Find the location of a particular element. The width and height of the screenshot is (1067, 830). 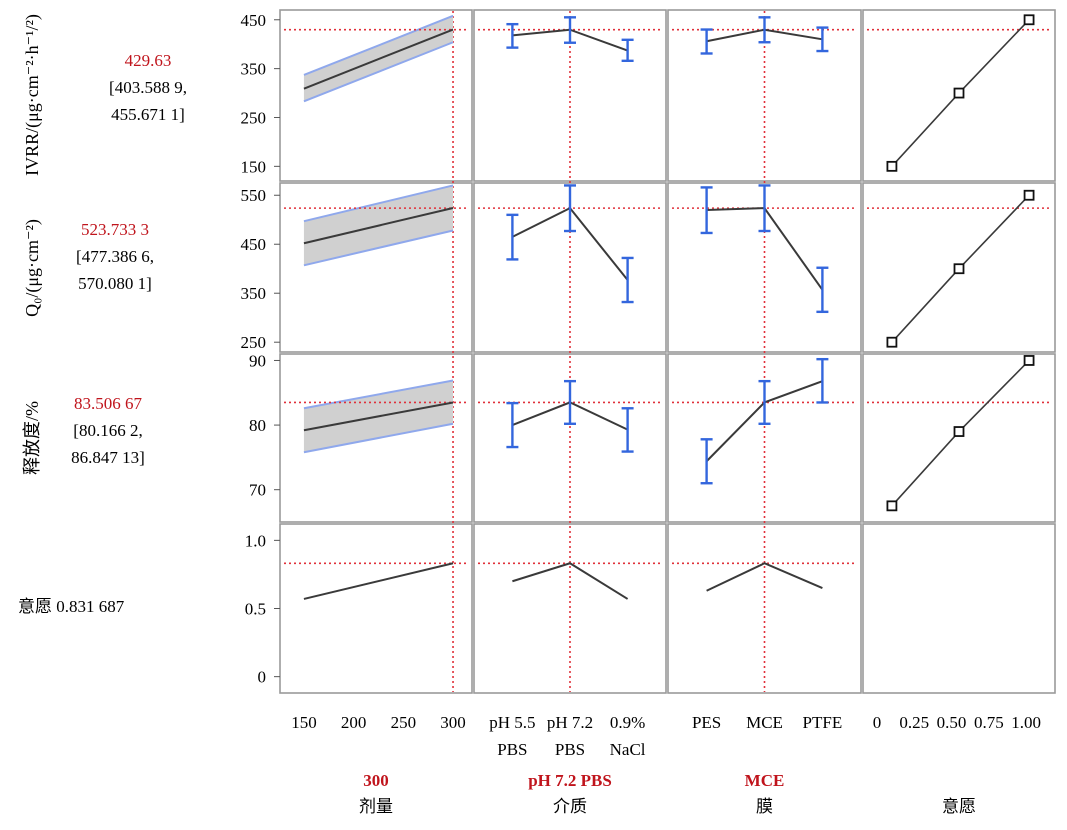

x-level-label: pH 7.2 is located at coordinates (570, 722).